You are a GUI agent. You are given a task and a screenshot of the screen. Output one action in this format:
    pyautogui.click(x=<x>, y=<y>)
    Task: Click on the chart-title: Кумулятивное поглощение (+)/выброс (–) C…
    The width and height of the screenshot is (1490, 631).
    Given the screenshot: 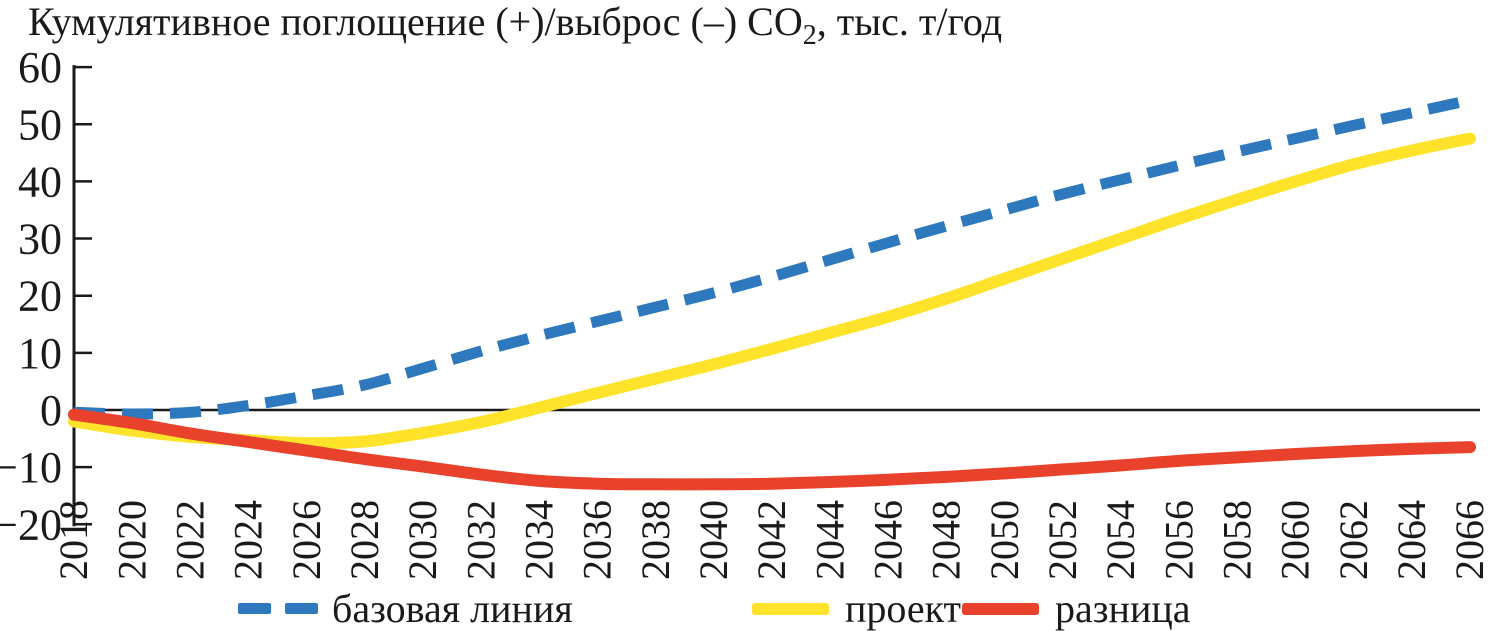 What is the action you would take?
    pyautogui.click(x=515, y=25)
    